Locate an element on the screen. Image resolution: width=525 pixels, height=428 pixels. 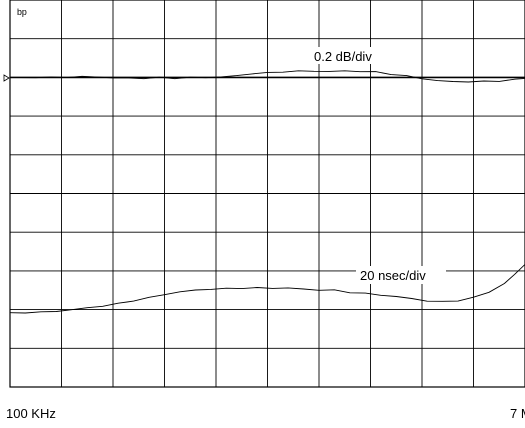
corner-mark: ᵇᵖ is located at coordinates (22, 13).